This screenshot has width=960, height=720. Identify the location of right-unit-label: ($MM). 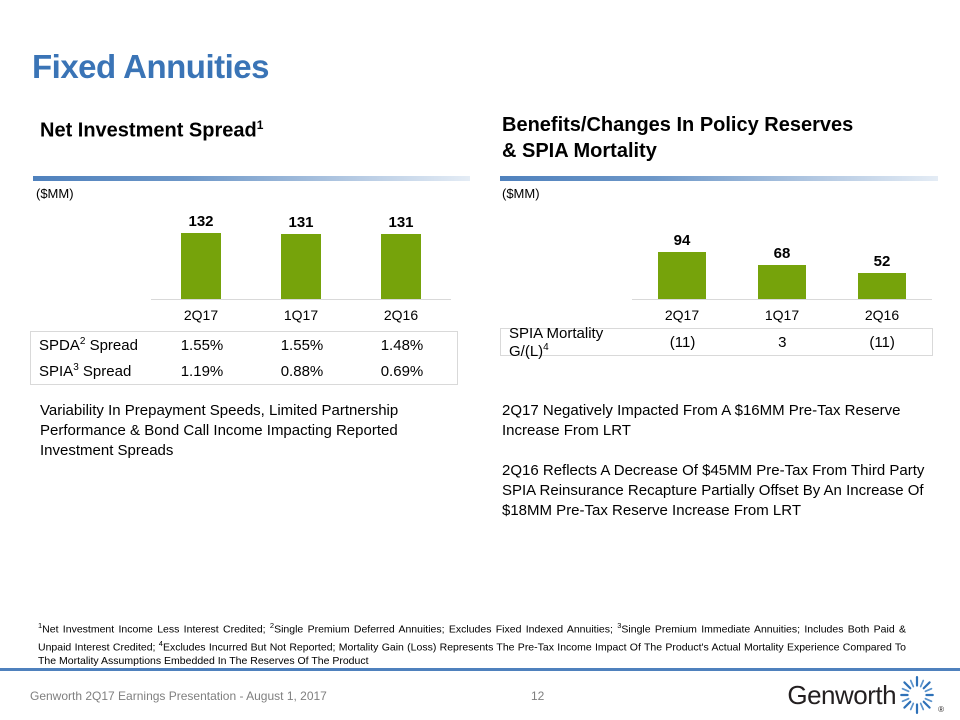
(521, 193).